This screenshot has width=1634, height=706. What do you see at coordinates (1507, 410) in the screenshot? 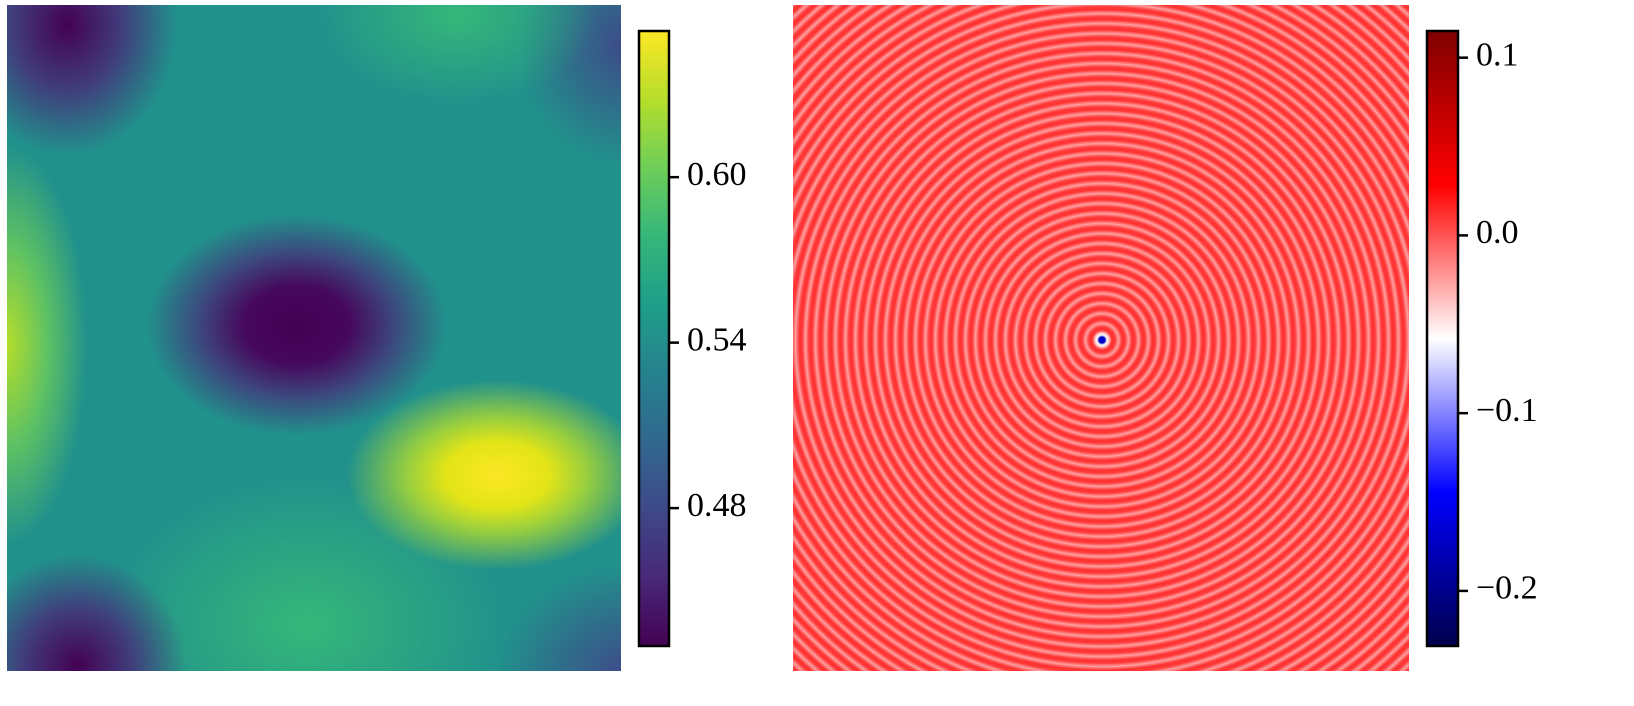
I see `colorbar-tick-label: −0.1` at bounding box center [1507, 410].